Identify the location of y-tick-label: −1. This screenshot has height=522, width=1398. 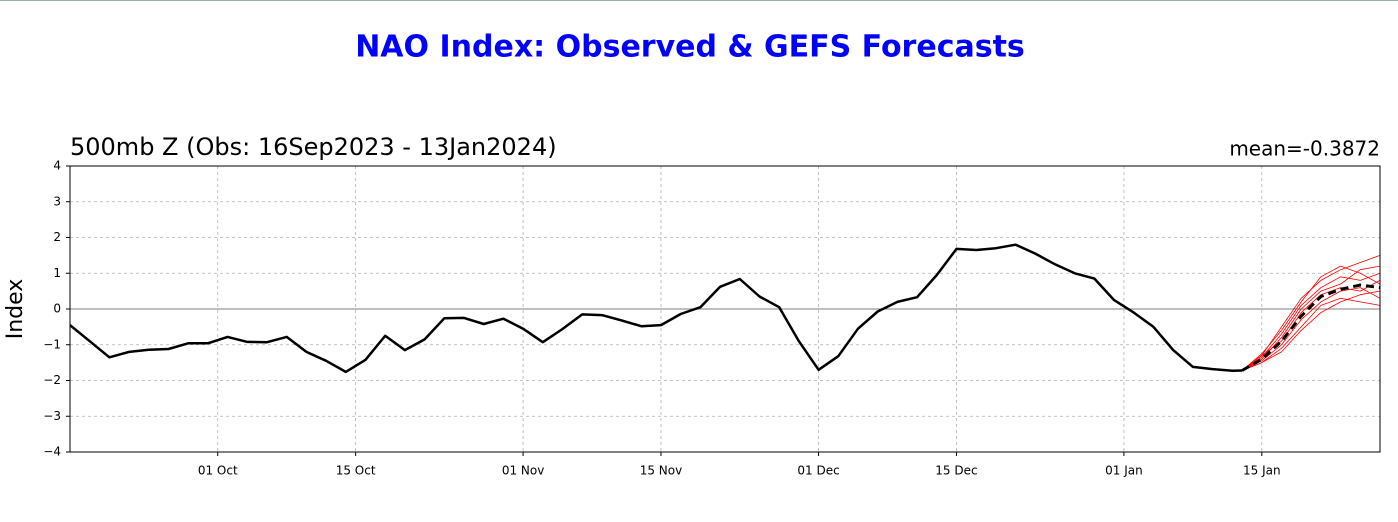
(52, 344).